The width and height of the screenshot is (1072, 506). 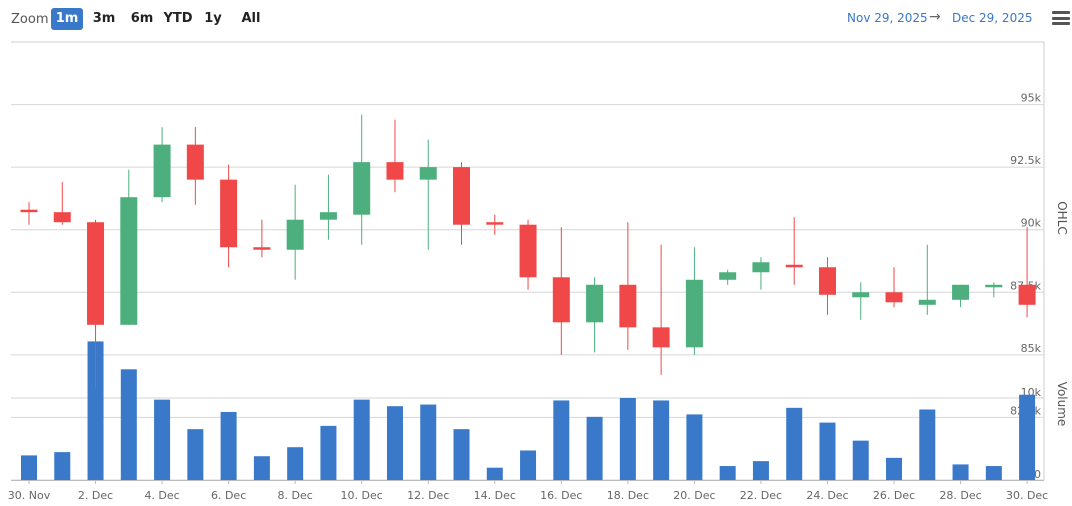 I want to click on hamburger-menu-icon, so click(x=1061, y=18).